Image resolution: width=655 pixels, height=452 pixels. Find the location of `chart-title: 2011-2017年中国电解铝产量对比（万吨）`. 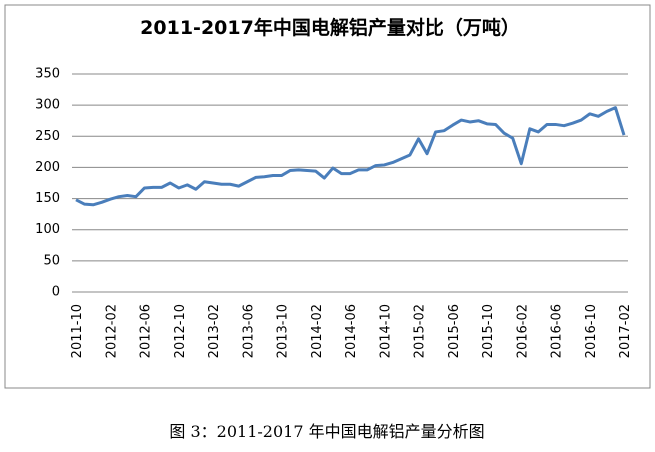

chart-title: 2011-2017年中国电解铝产量对比（万吨） is located at coordinates (330, 27).